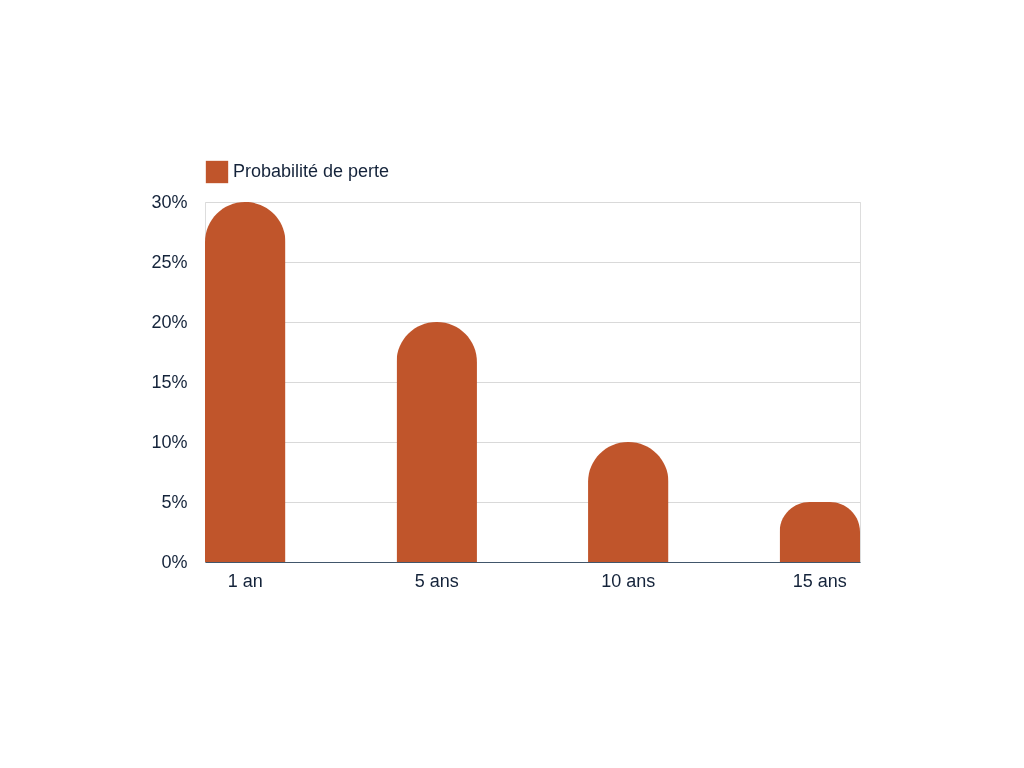 This screenshot has height=768, width=1024. What do you see at coordinates (819, 580) in the screenshot?
I see `x-tick-label: 15 ans` at bounding box center [819, 580].